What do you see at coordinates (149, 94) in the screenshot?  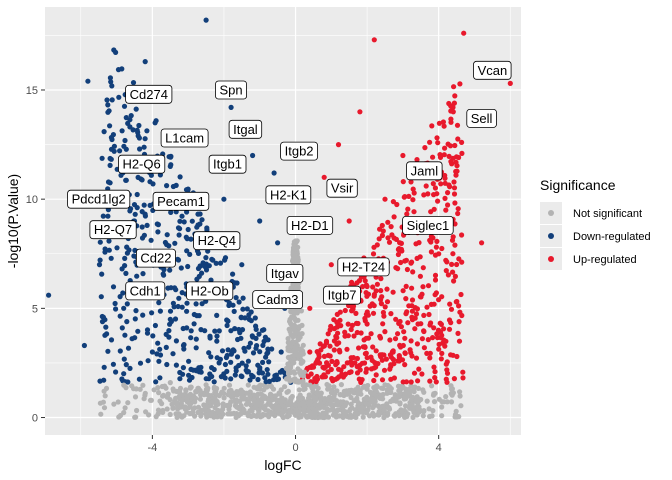 I see `gene-label: Cd274` at bounding box center [149, 94].